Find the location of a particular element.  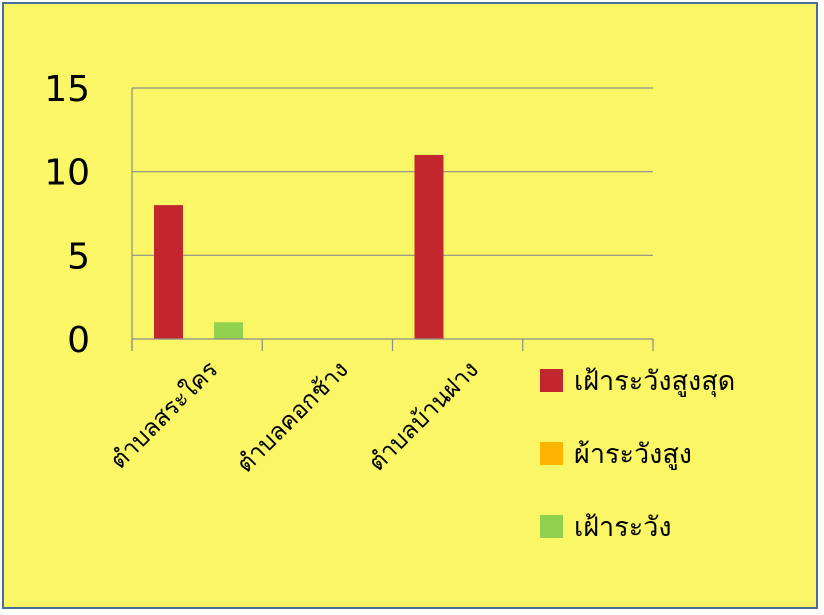

y-tick-label: 5 is located at coordinates (78, 256).